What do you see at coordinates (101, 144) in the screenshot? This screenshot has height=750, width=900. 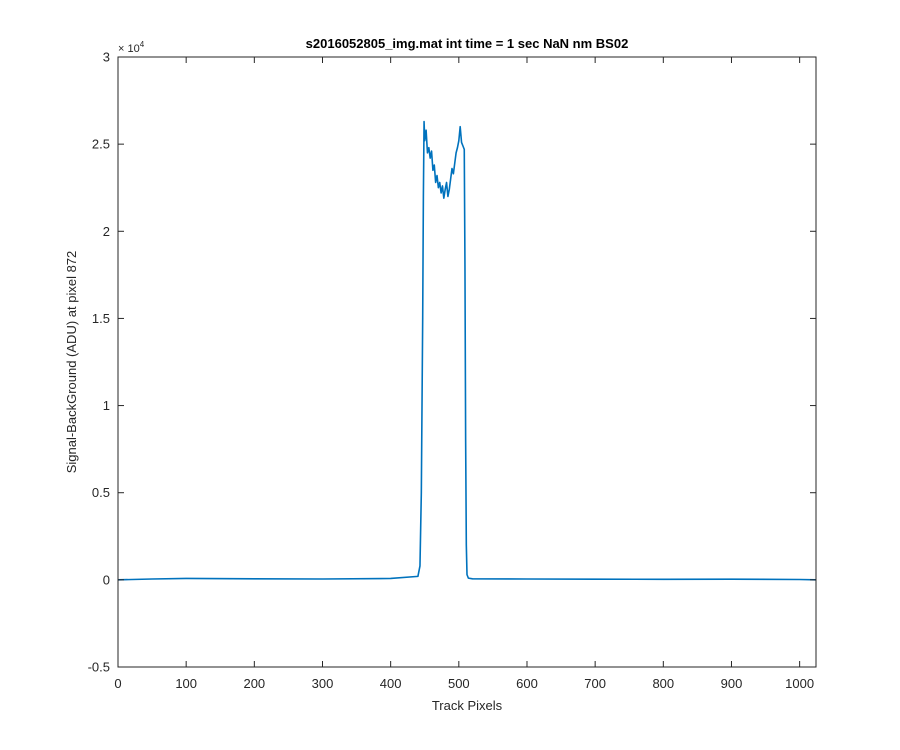 I see `y-tick-label: 2.5` at bounding box center [101, 144].